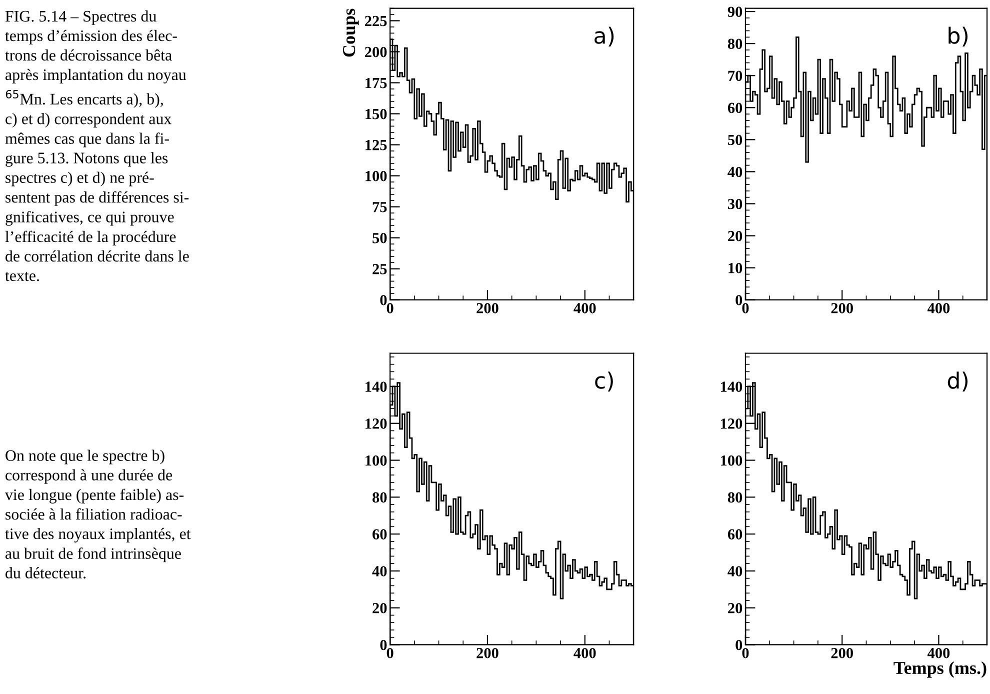  What do you see at coordinates (376, 21) in the screenshot?
I see `y-tick-label: 225` at bounding box center [376, 21].